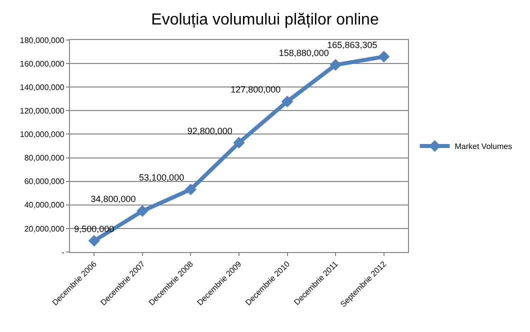  What do you see at coordinates (42, 87) in the screenshot?
I see `y-tick-label: 140,000,000` at bounding box center [42, 87].